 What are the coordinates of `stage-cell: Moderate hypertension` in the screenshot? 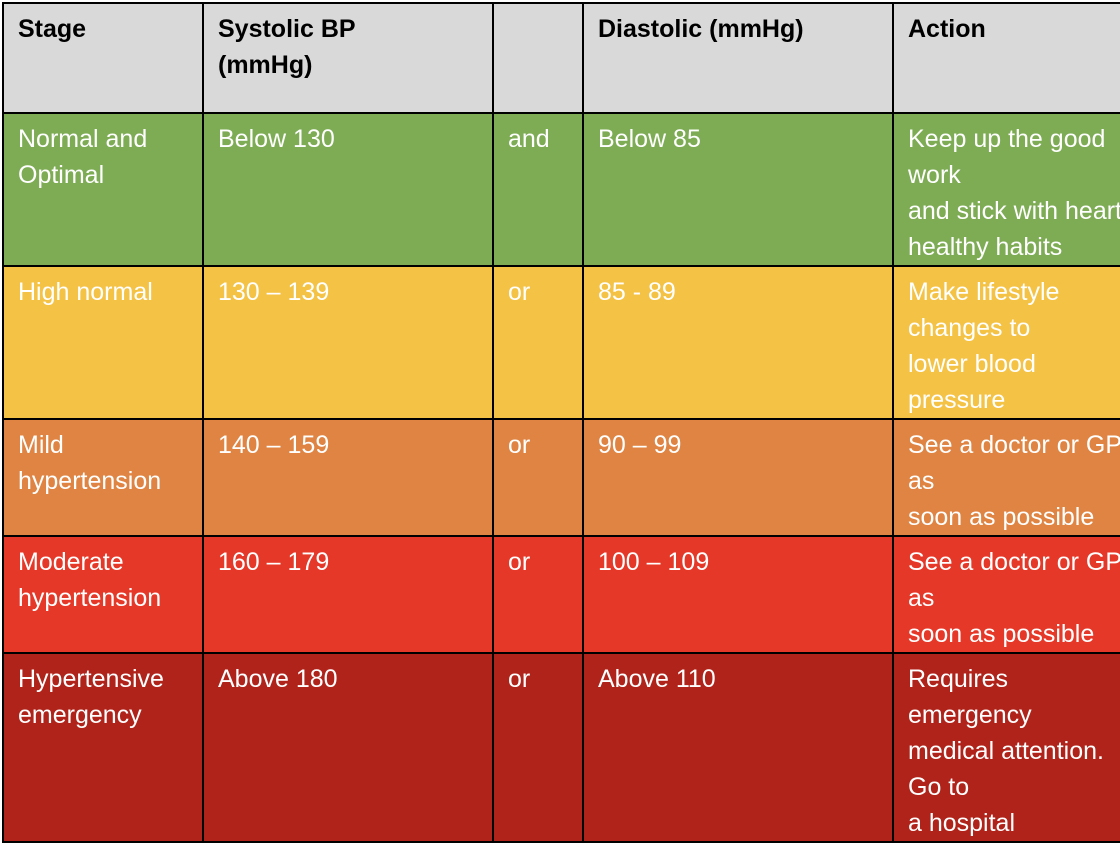 It's located at (103, 594).